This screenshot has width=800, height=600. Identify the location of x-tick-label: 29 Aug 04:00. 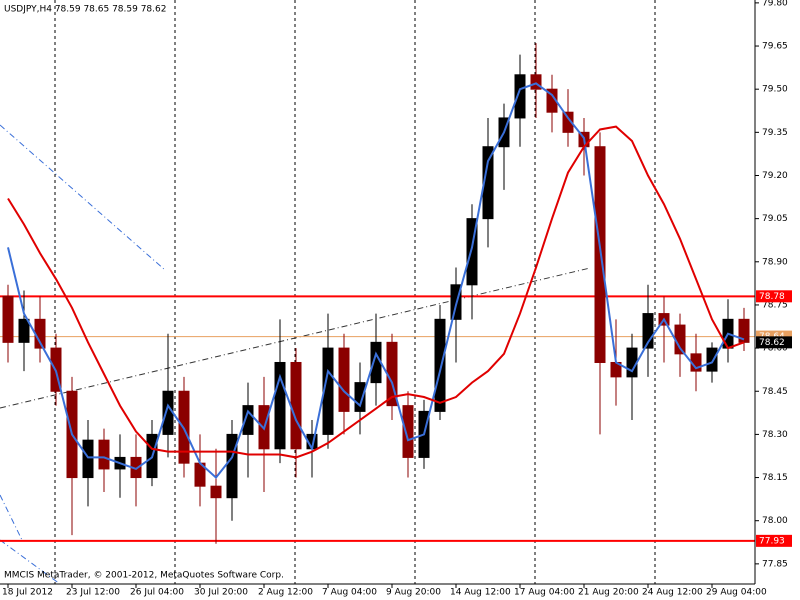
(736, 593).